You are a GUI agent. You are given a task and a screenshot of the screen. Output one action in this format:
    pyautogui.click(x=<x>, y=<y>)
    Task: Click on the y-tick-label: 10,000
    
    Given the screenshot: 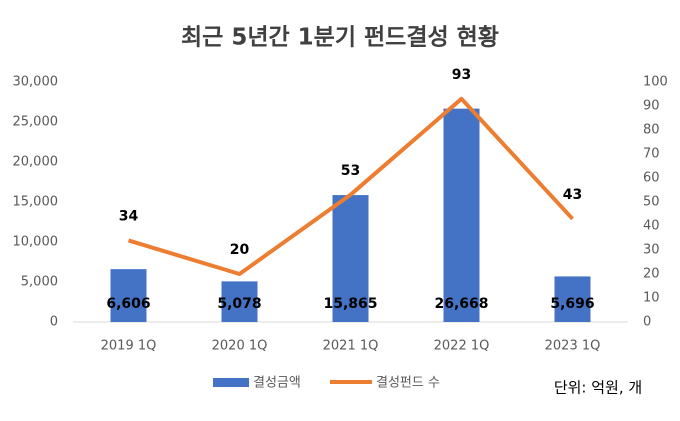 What is the action you would take?
    pyautogui.click(x=36, y=242)
    